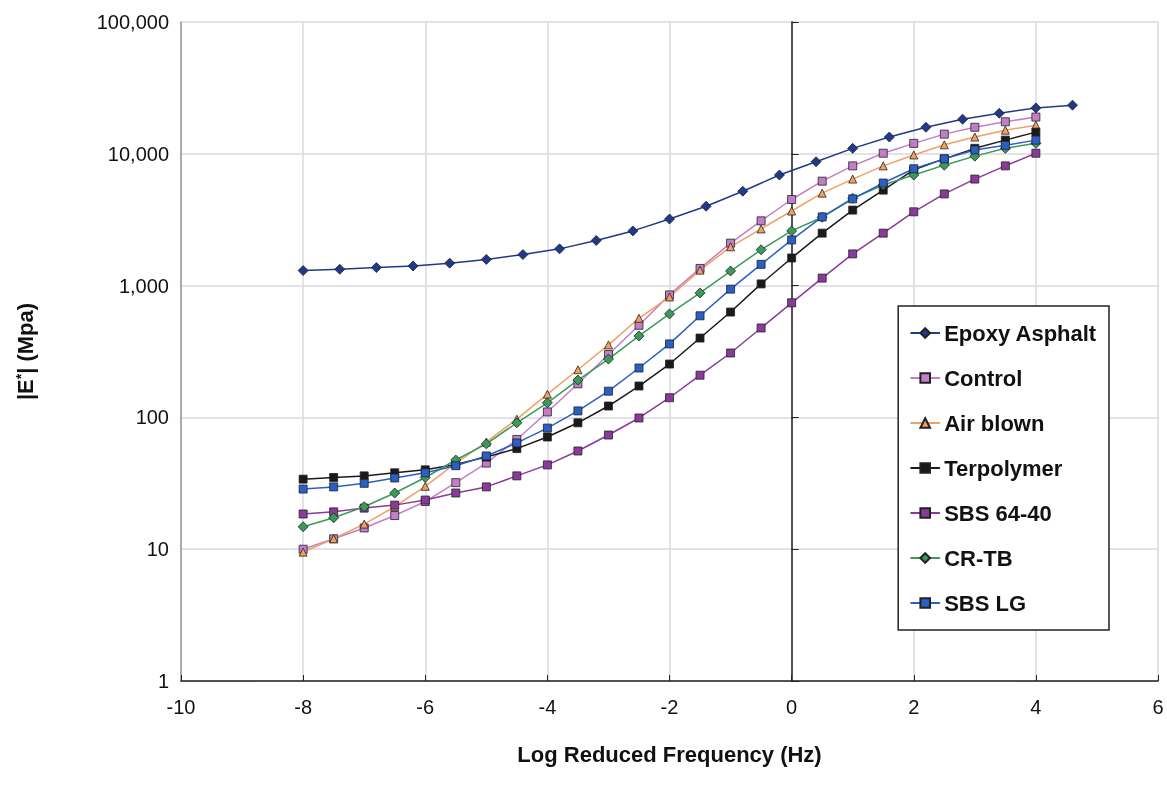 The width and height of the screenshot is (1167, 789). What do you see at coordinates (138, 153) in the screenshot?
I see `y-tick-label: 10,000` at bounding box center [138, 153].